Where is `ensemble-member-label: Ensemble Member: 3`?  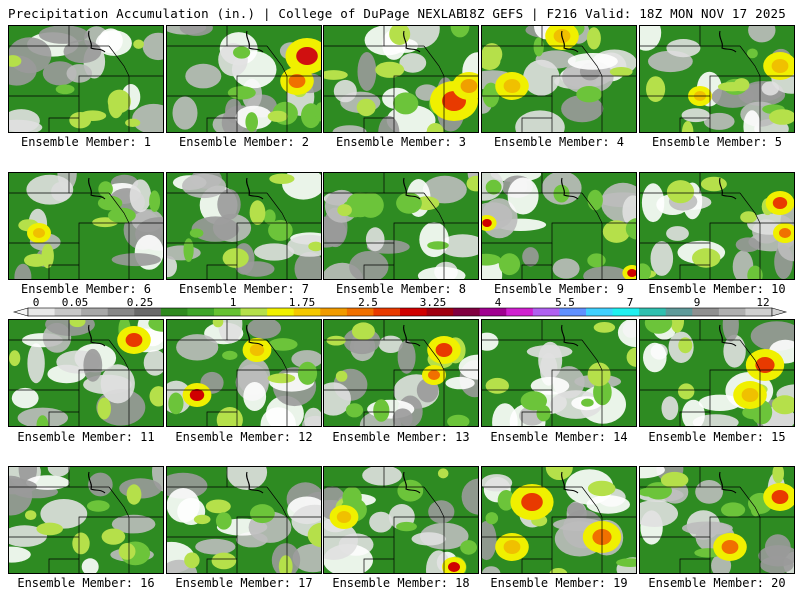 ensemble-member-label: Ensemble Member: 3 is located at coordinates (401, 142).